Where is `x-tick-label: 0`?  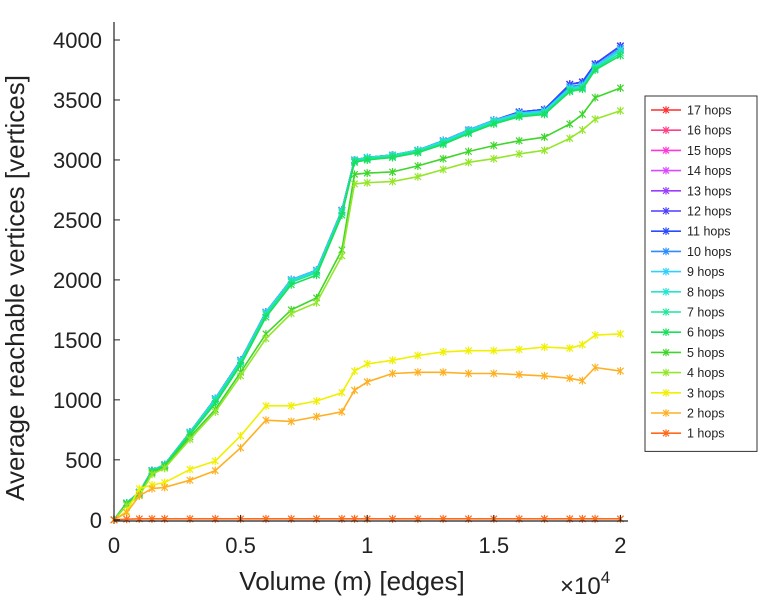
x-tick-label: 0 is located at coordinates (114, 545).